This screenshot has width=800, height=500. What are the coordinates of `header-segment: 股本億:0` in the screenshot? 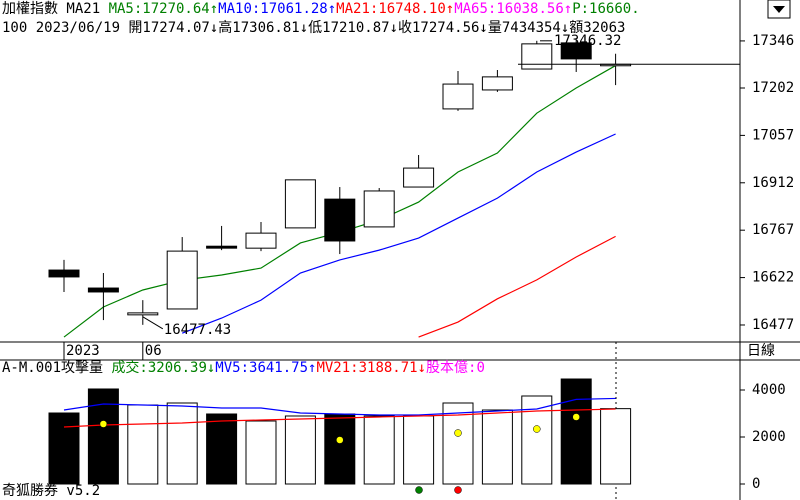 It's located at (455, 368).